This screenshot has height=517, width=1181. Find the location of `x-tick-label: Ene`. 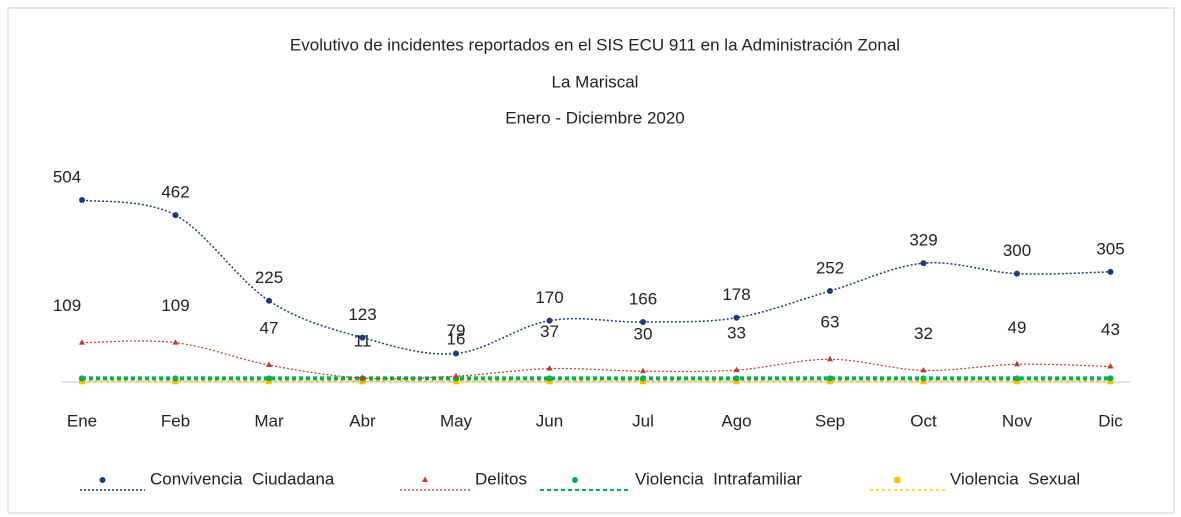

x-tick-label: Ene is located at coordinates (82, 420).